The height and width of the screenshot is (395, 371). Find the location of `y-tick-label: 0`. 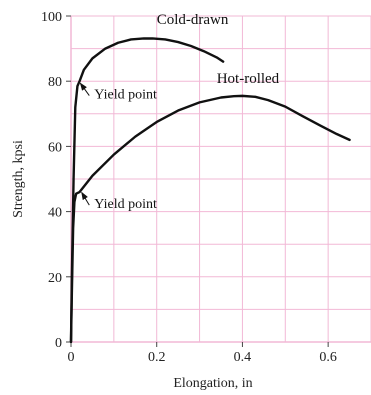

y-tick-label: 0 is located at coordinates (58, 343).